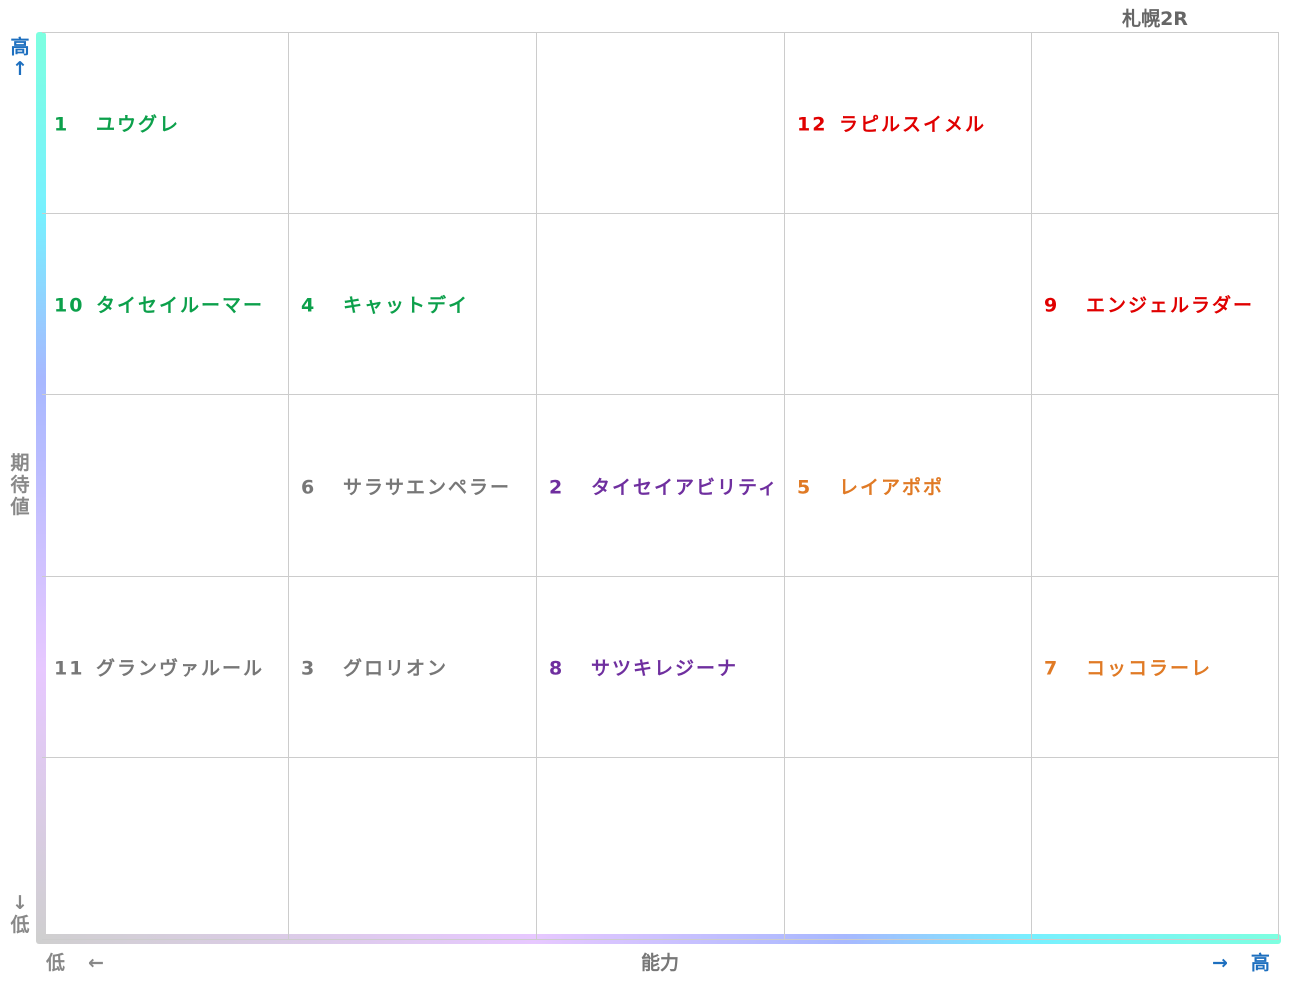 The width and height of the screenshot is (1291, 983). I want to click on horse-name: ラピルスイメル, so click(913, 124).